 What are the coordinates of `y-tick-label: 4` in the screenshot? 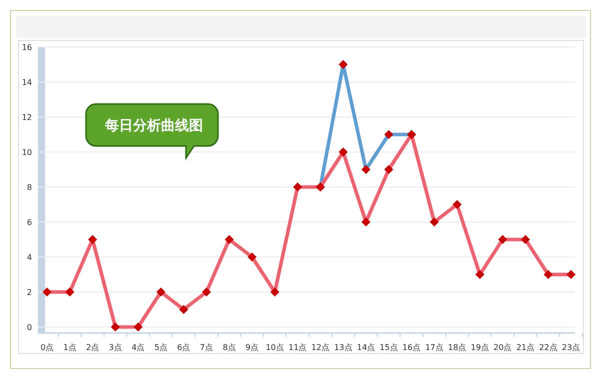 It's located at (29, 257).